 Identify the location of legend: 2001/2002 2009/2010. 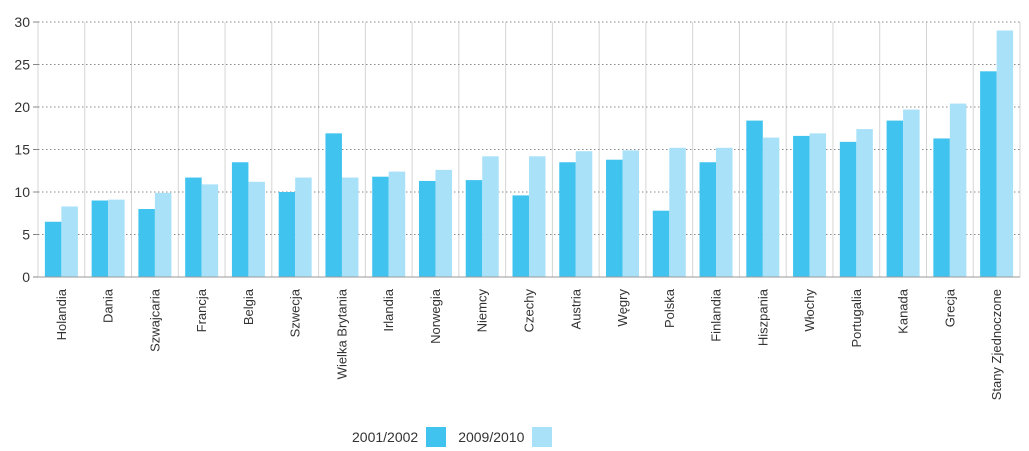
(458, 437).